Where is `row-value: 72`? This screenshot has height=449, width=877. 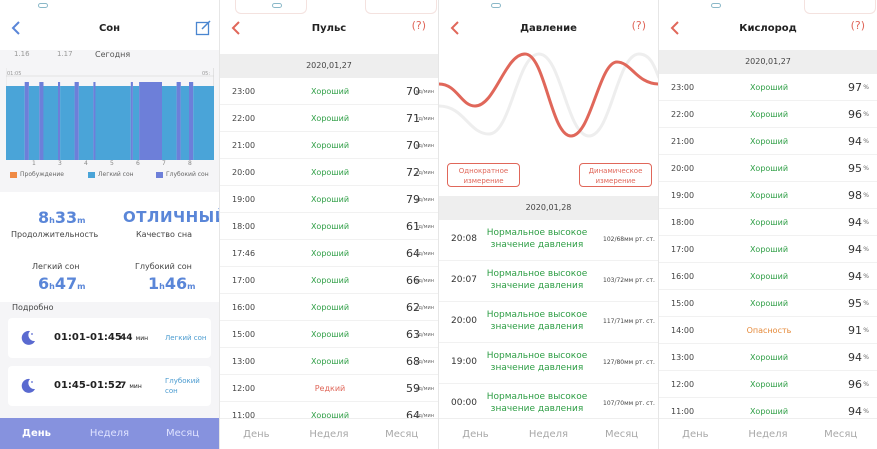 row-value: 72 is located at coordinates (413, 172).